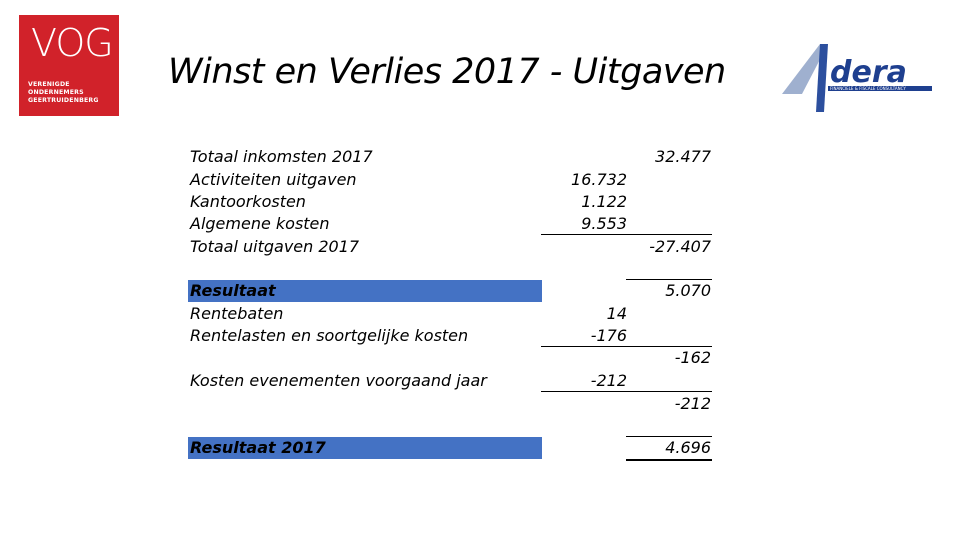 Image resolution: width=960 pixels, height=540 pixels. What do you see at coordinates (233, 290) in the screenshot?
I see `row-label-resultaat: Resultaat` at bounding box center [233, 290].